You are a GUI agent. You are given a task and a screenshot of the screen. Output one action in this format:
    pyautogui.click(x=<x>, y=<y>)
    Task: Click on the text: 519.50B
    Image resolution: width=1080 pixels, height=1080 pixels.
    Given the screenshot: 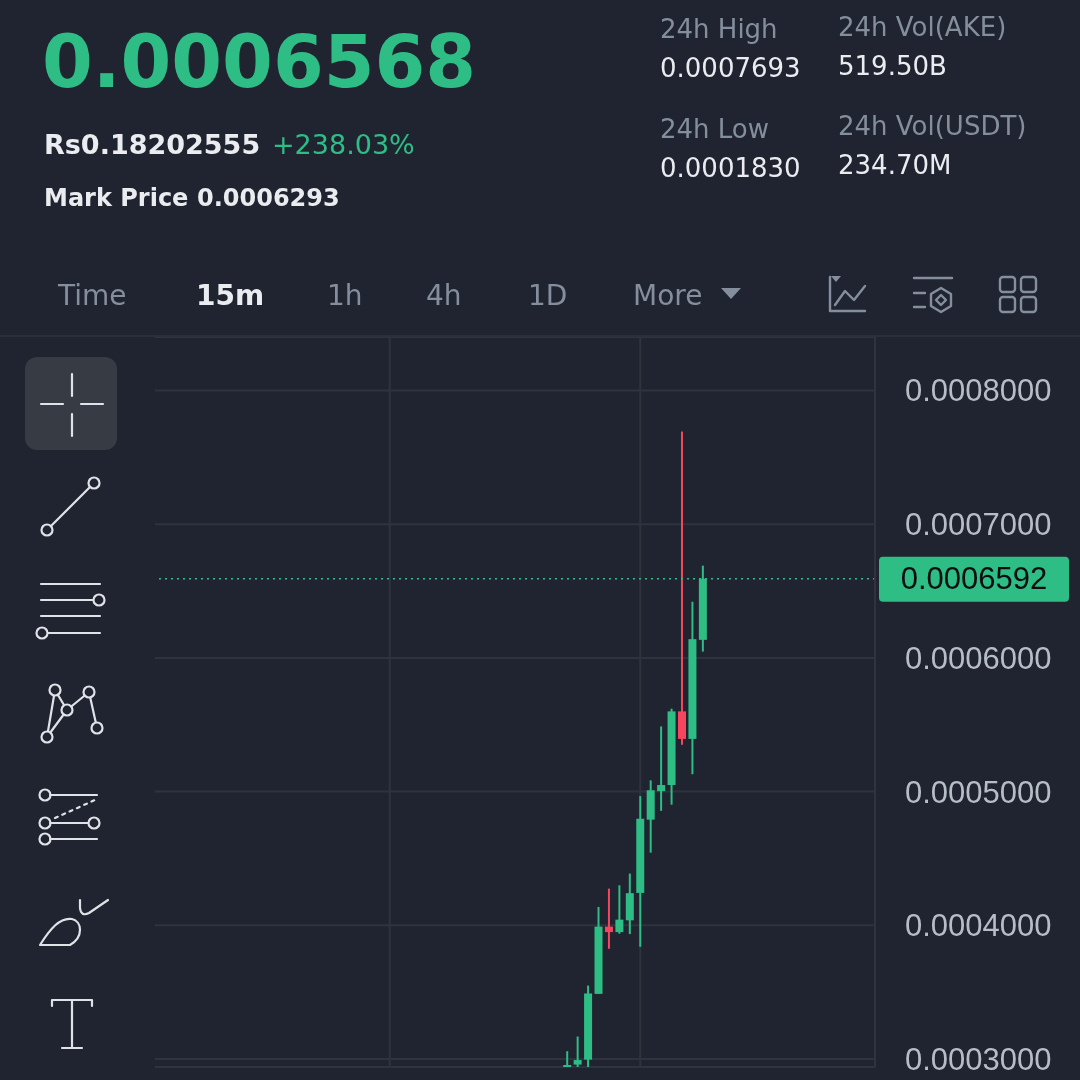 What is the action you would take?
    pyautogui.click(x=892, y=67)
    